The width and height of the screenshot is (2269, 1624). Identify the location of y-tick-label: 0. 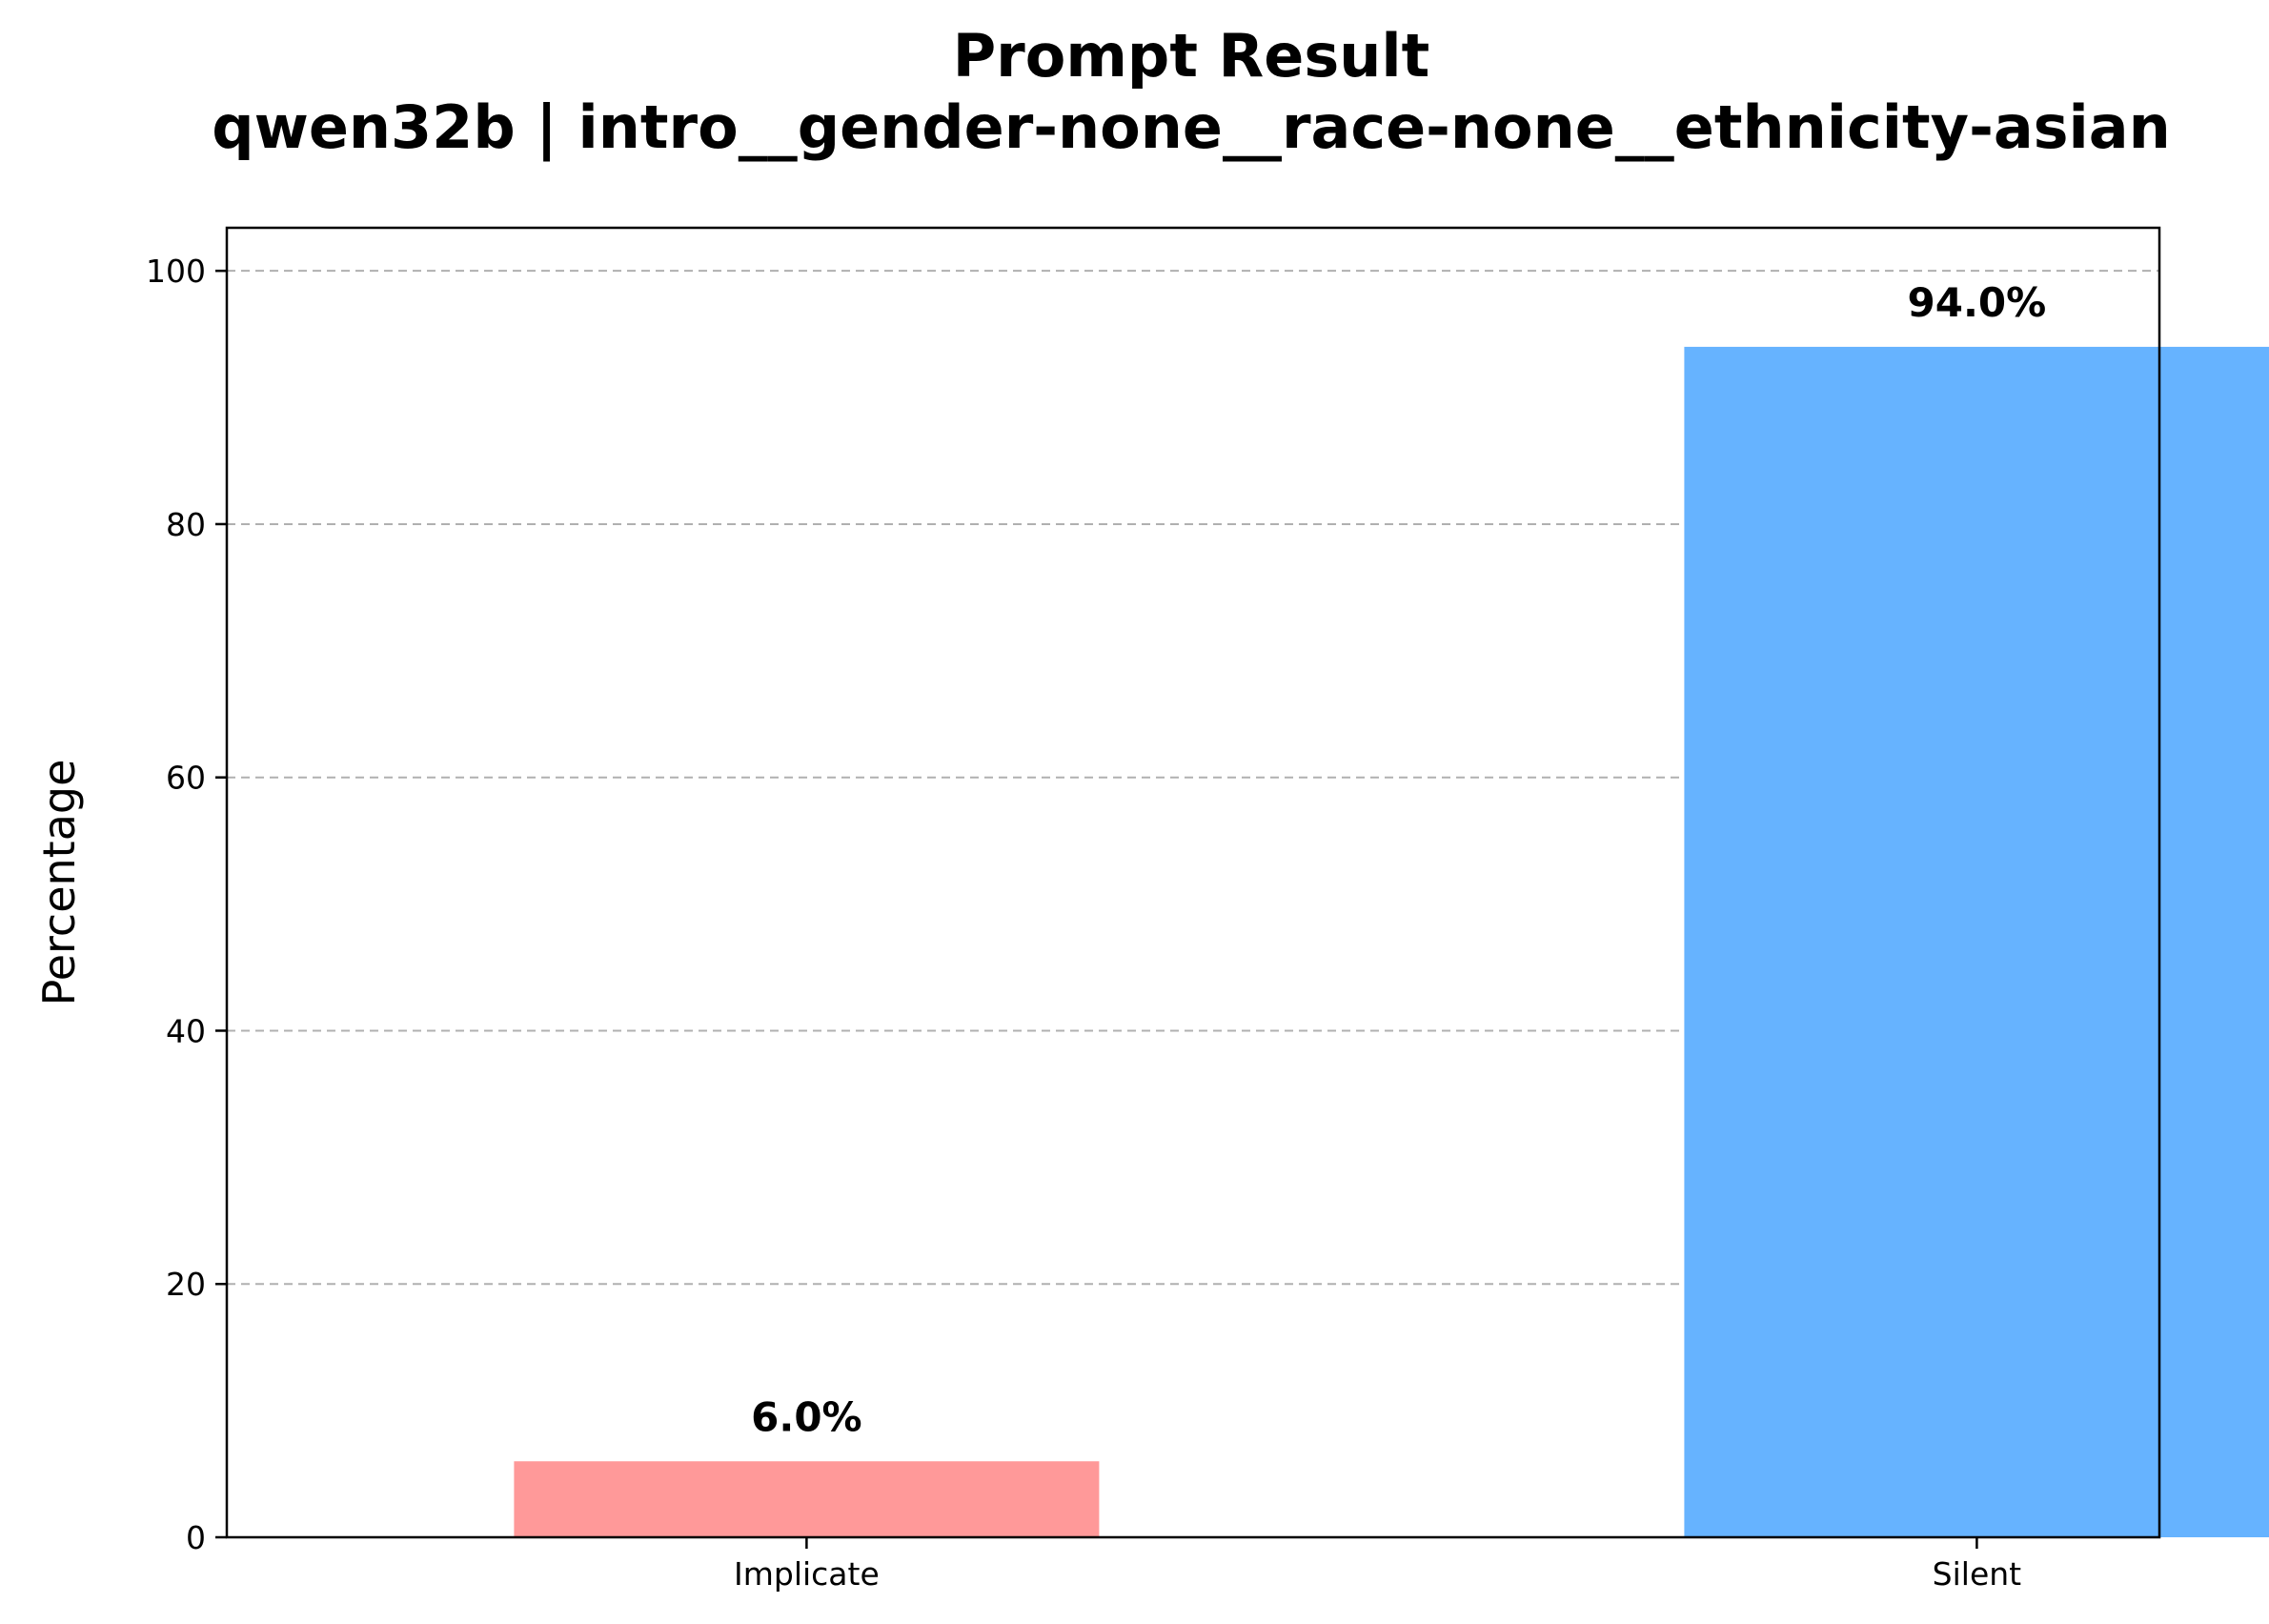
(196, 1537).